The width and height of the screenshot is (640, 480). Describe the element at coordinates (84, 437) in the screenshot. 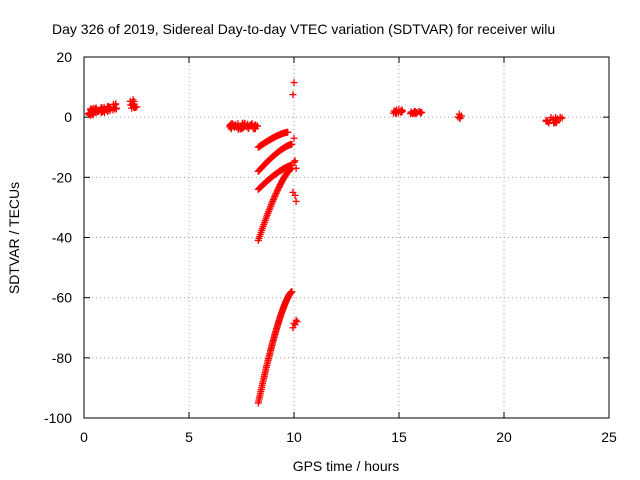

I see `x-tick-label: 0` at that location.